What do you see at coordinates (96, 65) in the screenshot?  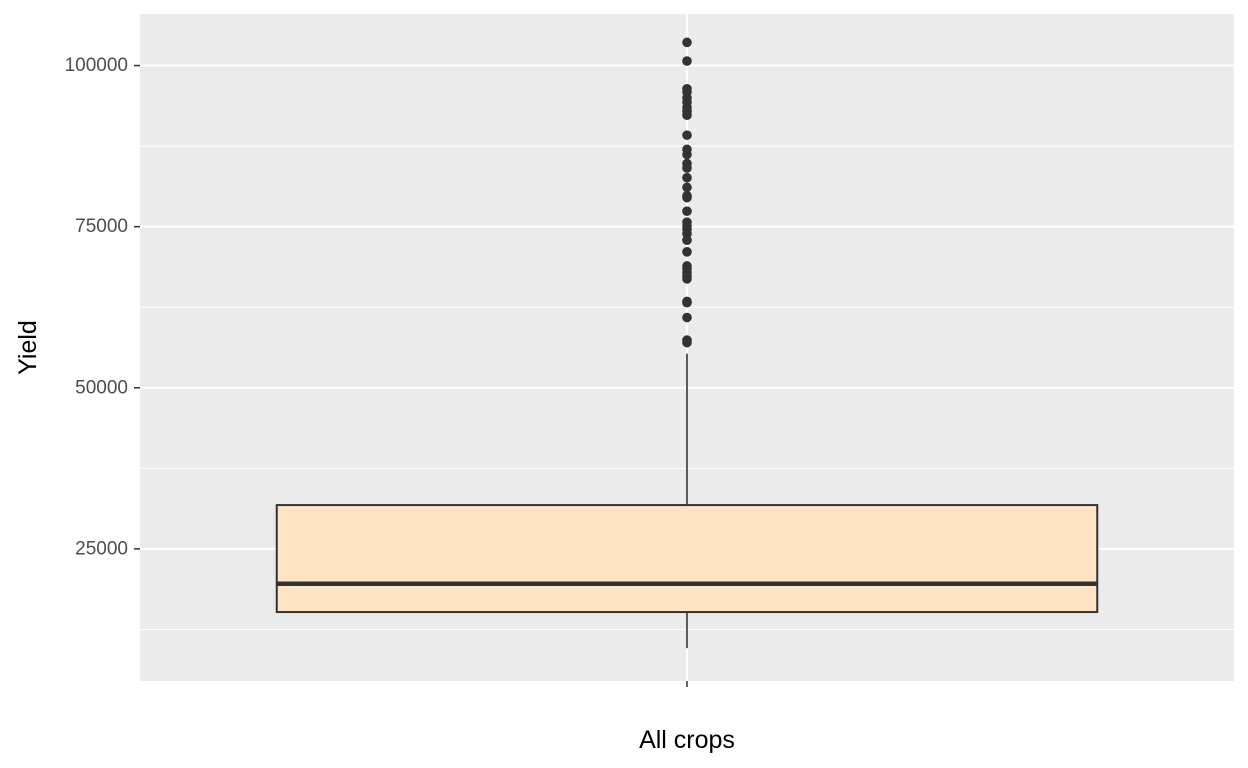 I see `y-tick-label: 100000` at bounding box center [96, 65].